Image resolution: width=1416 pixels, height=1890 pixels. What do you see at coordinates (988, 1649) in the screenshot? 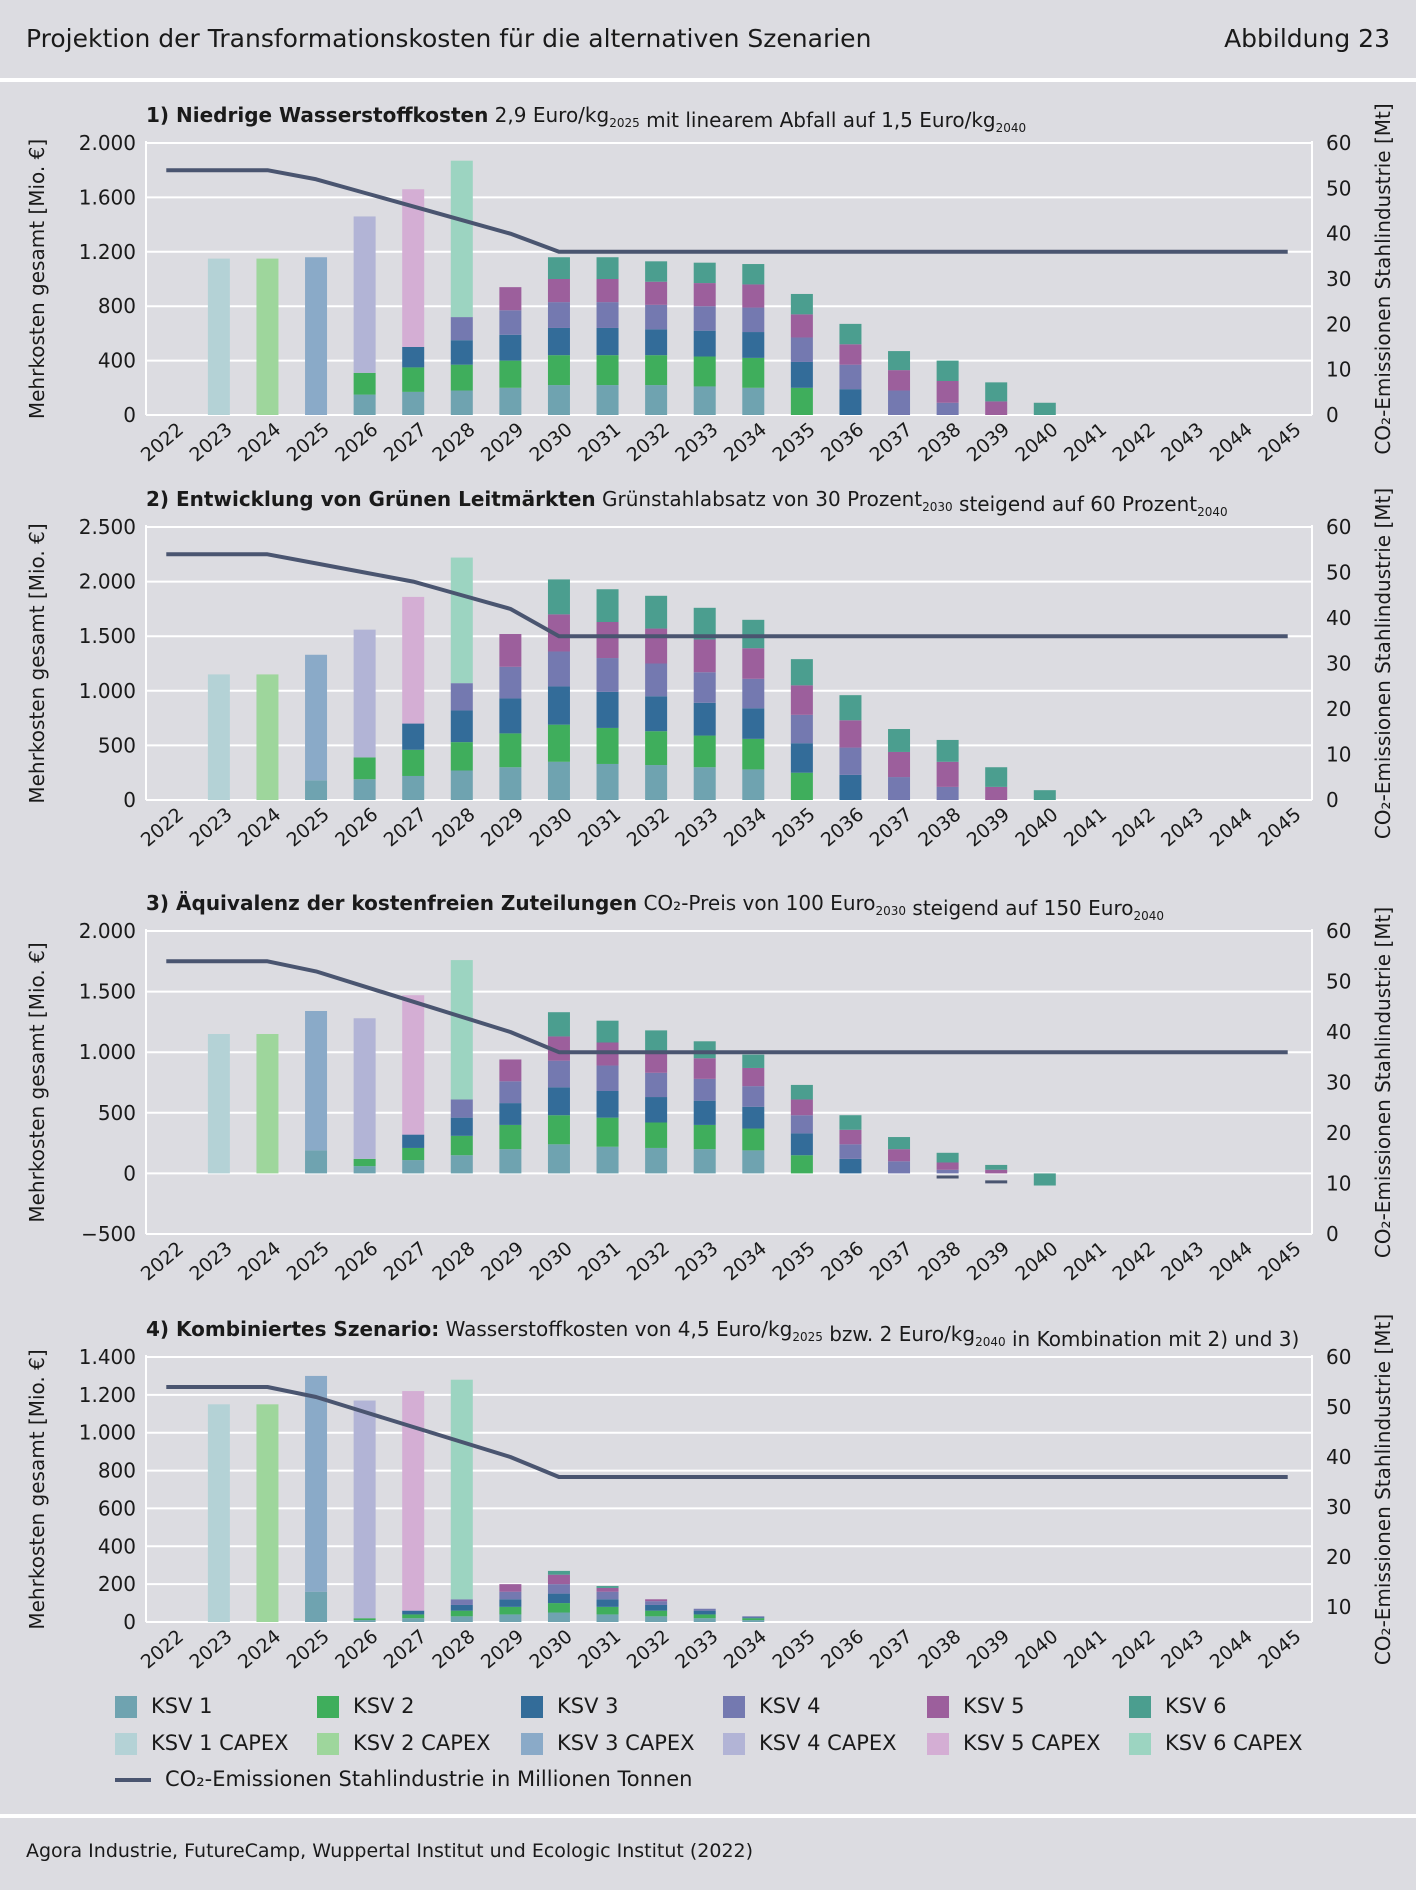
I see `x-tick-label: 2039` at bounding box center [988, 1649].